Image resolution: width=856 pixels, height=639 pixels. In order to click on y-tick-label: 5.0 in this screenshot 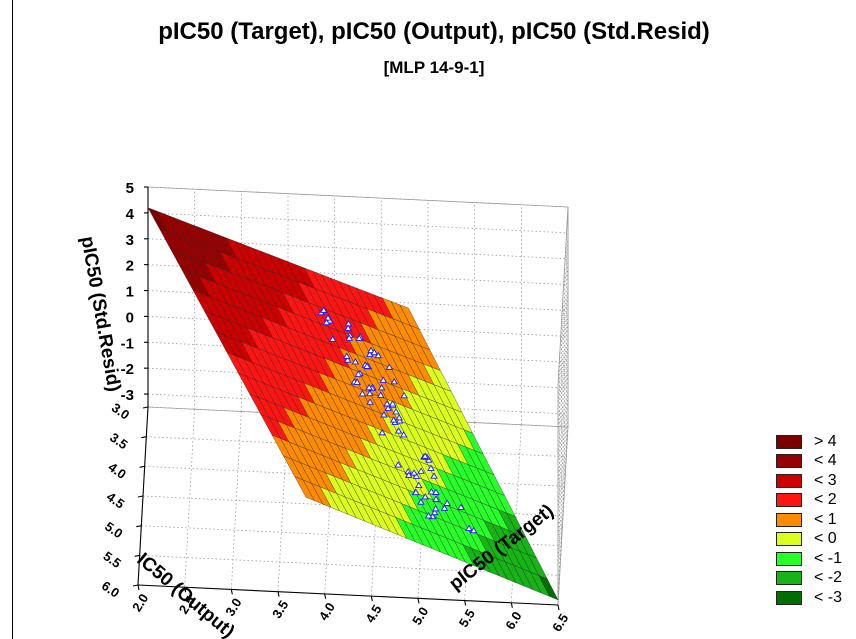, I will do `click(113, 530)`.